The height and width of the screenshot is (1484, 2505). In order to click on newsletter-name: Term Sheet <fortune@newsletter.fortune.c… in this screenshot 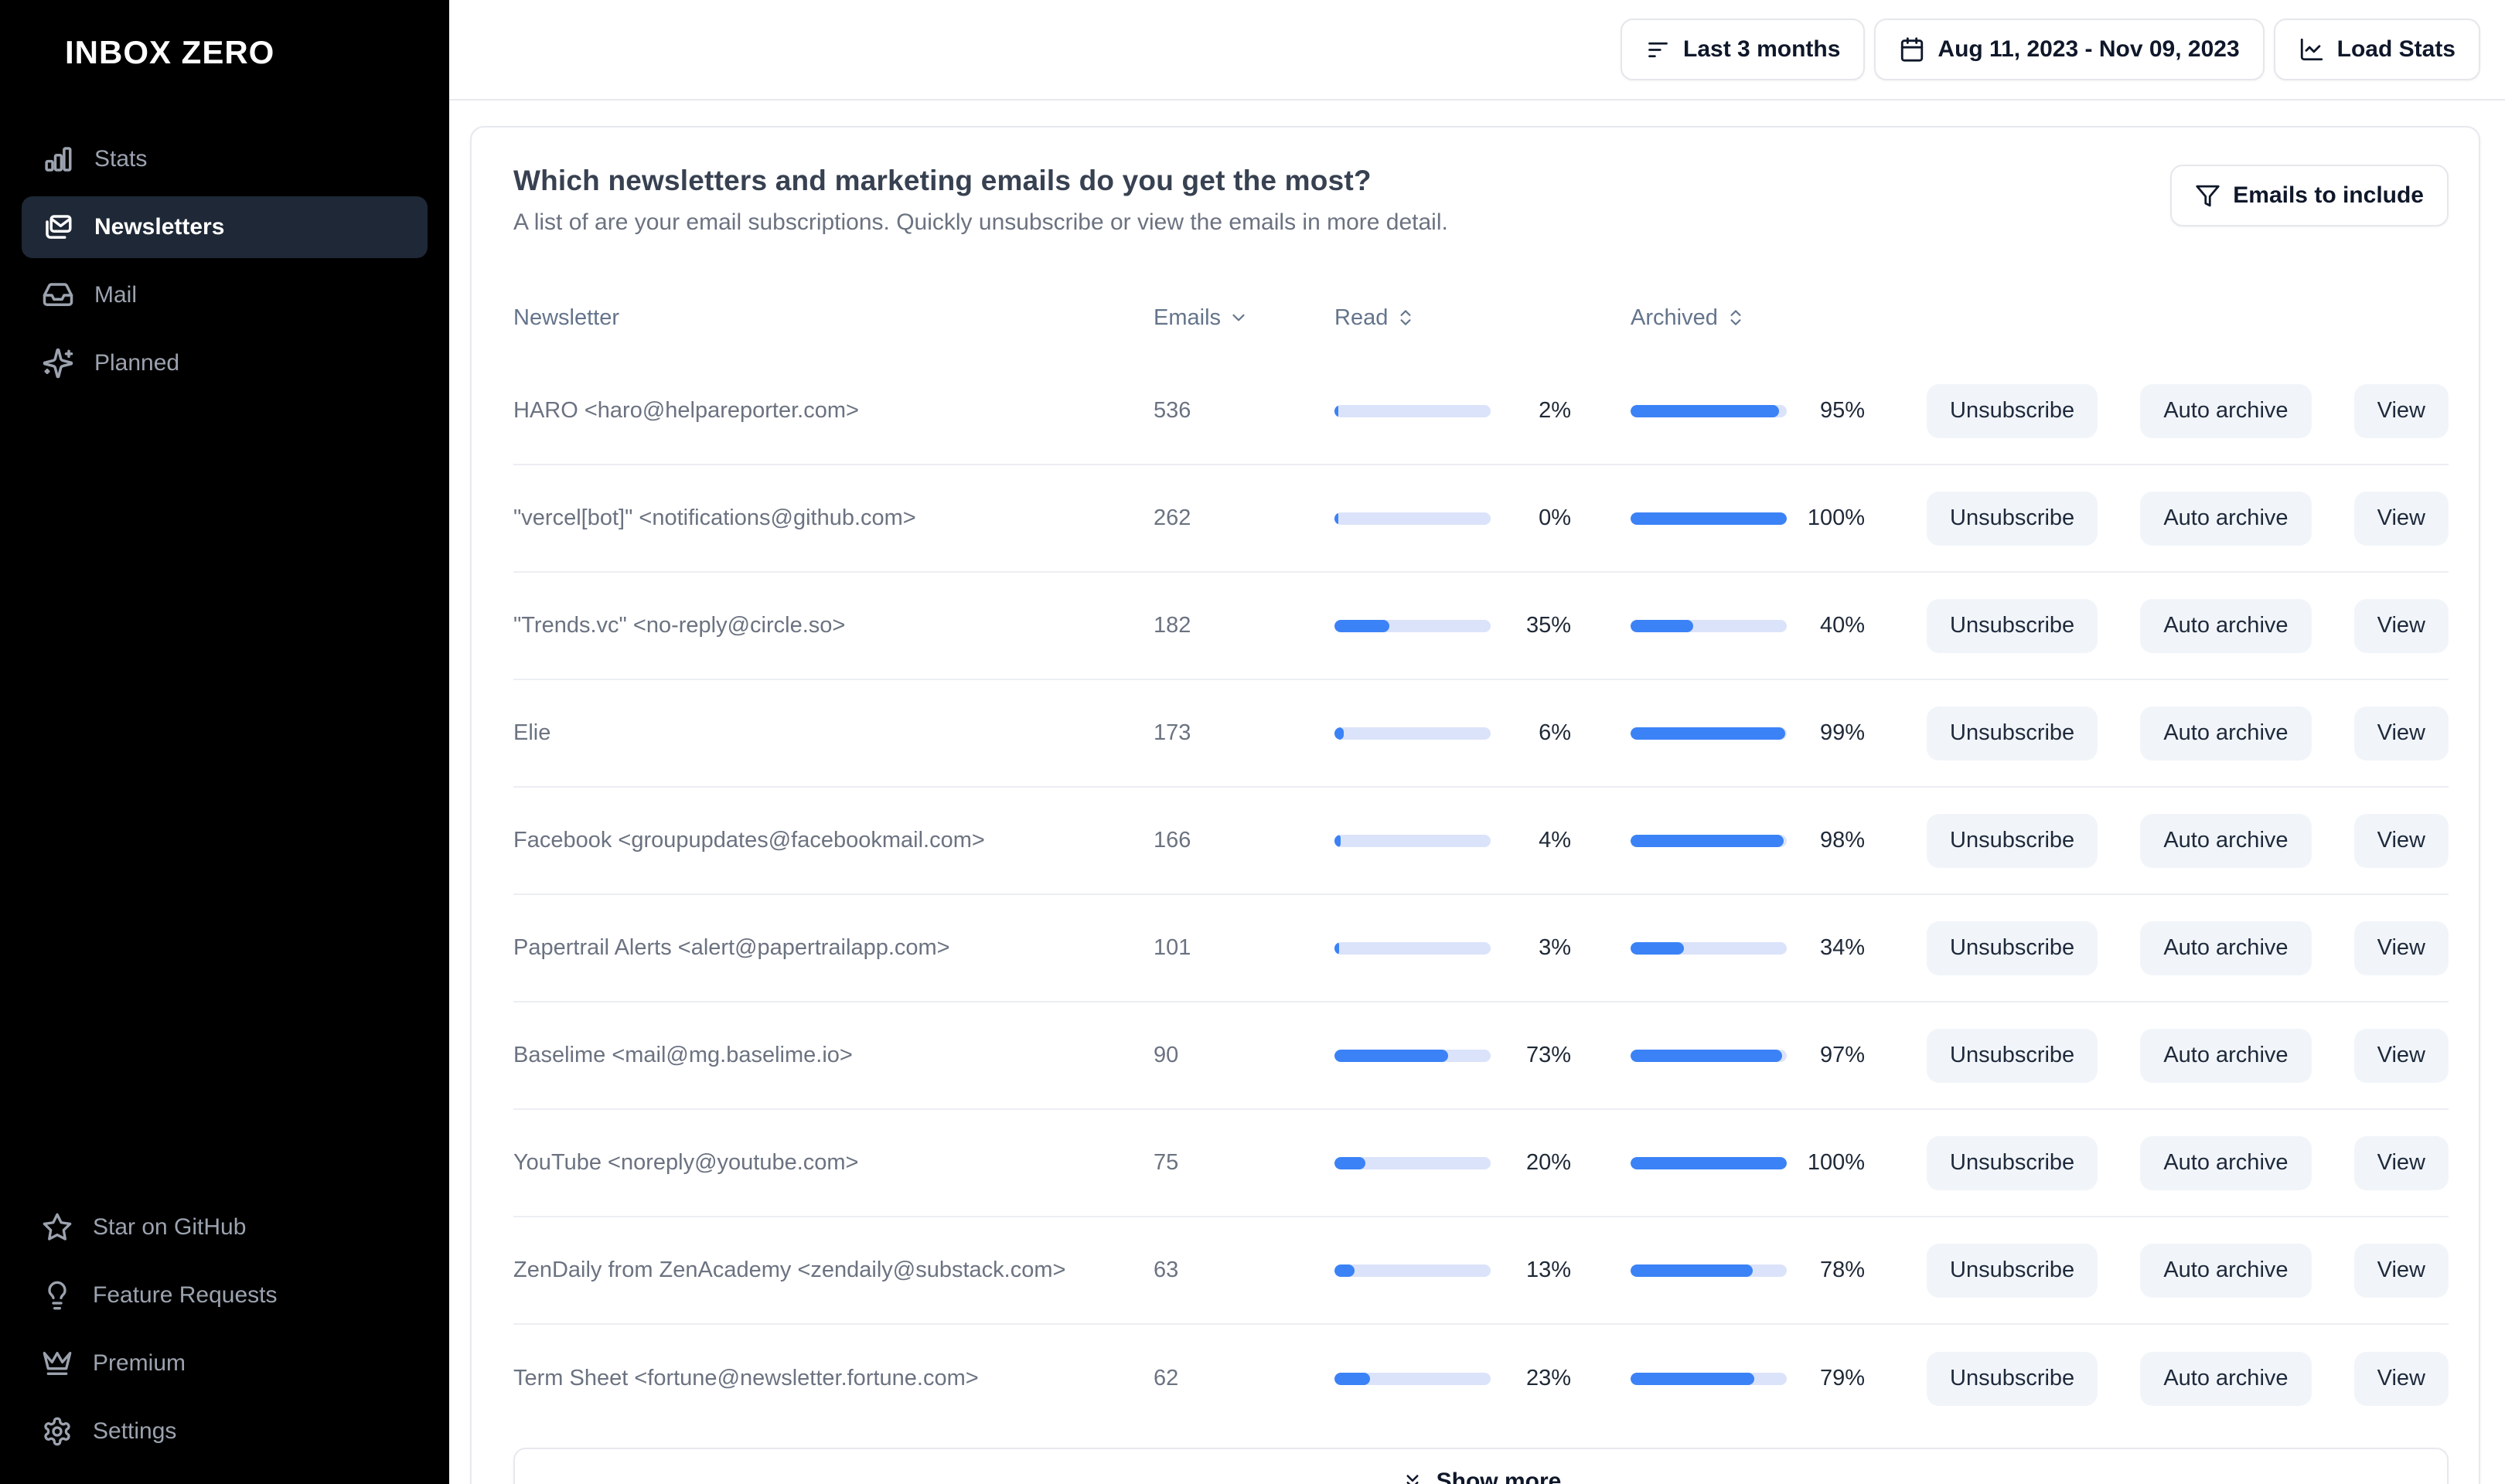, I will do `click(746, 1378)`.